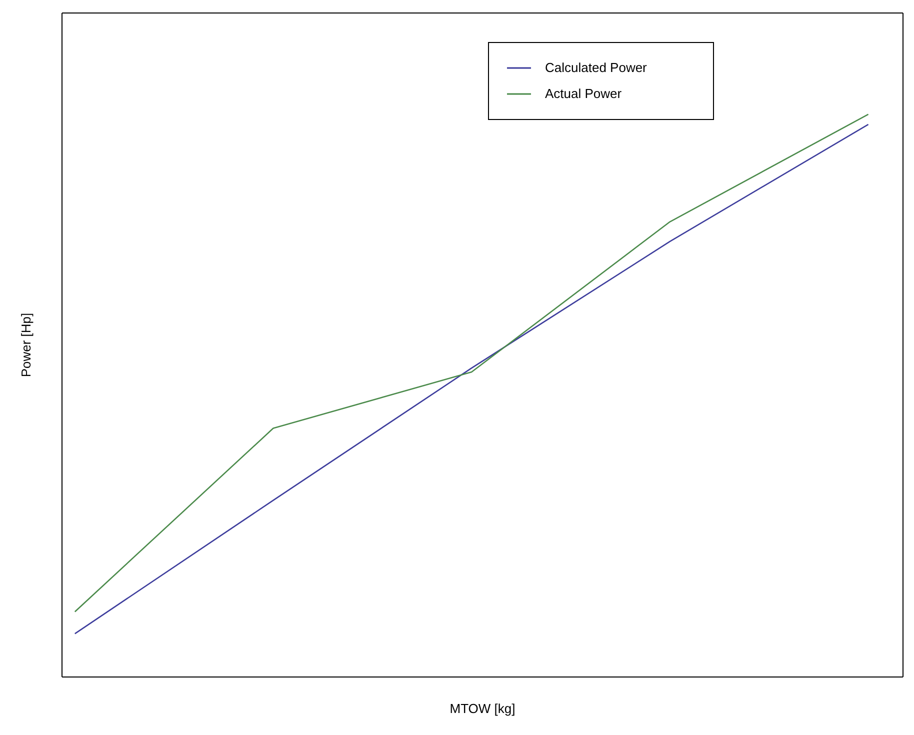 The image size is (914, 735). I want to click on legend-label: Calculated Power, so click(596, 68).